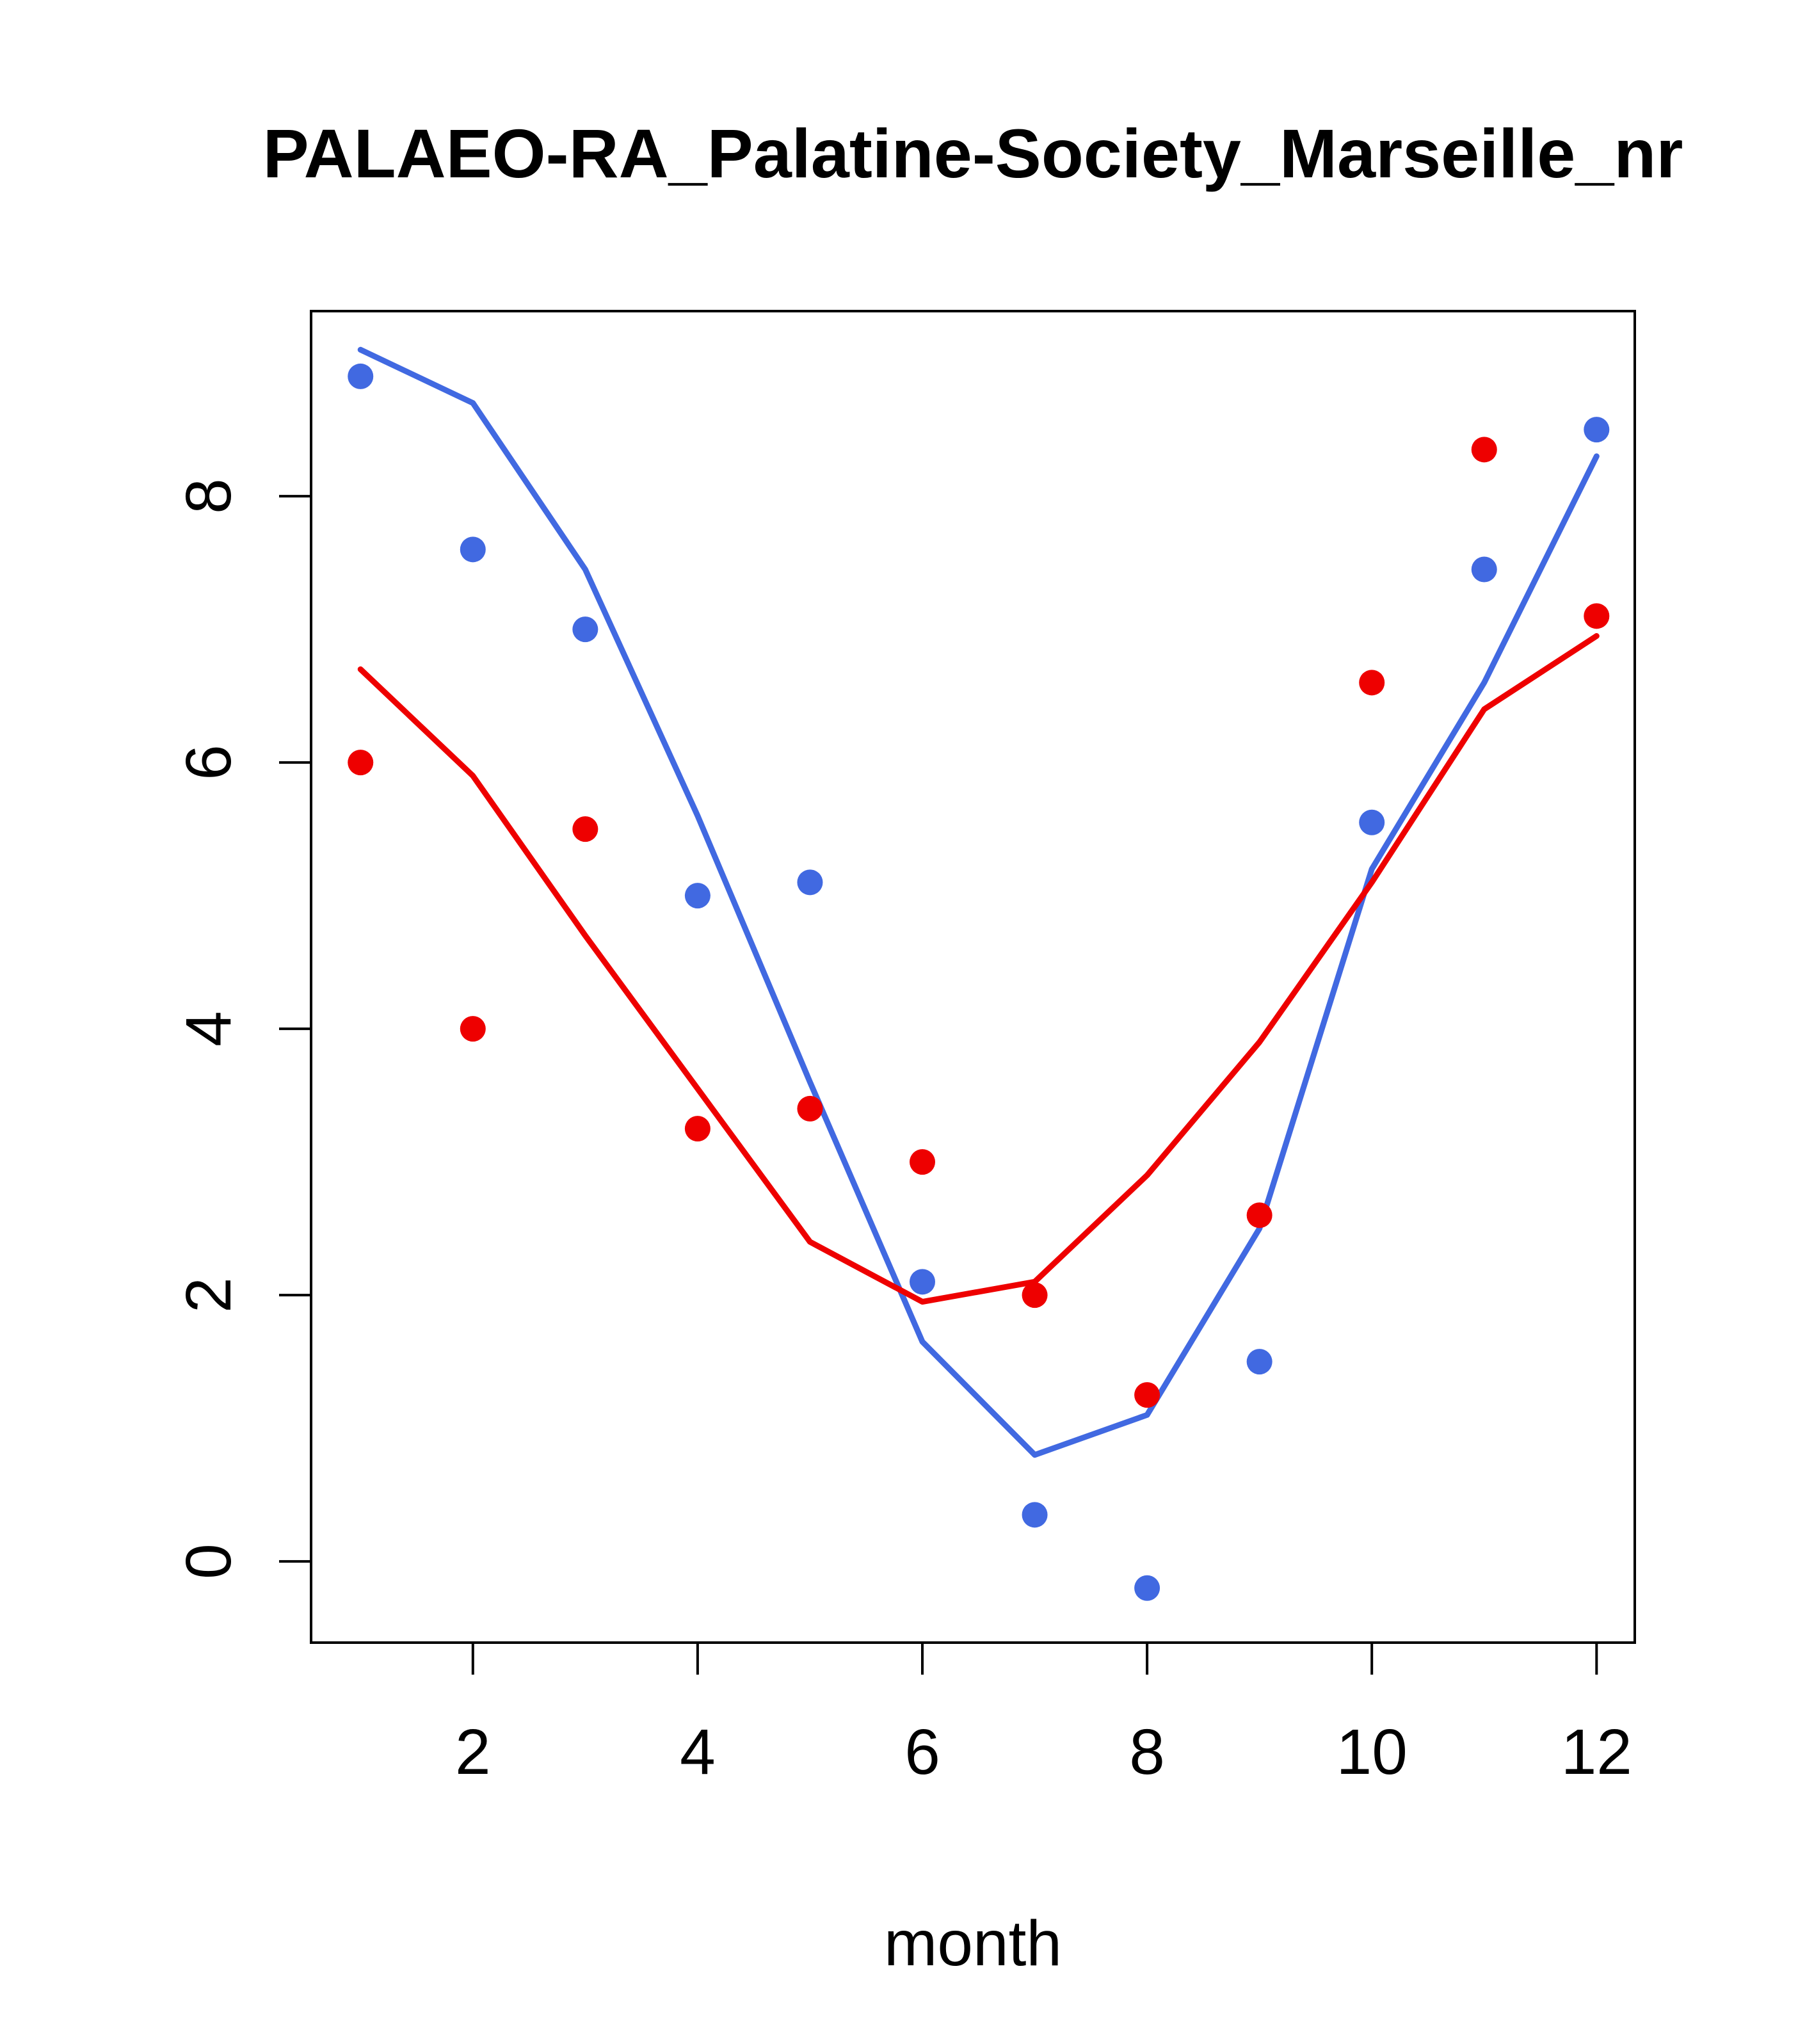  Describe the element at coordinates (1147, 1752) in the screenshot. I see `x-tick-label: 8` at that location.